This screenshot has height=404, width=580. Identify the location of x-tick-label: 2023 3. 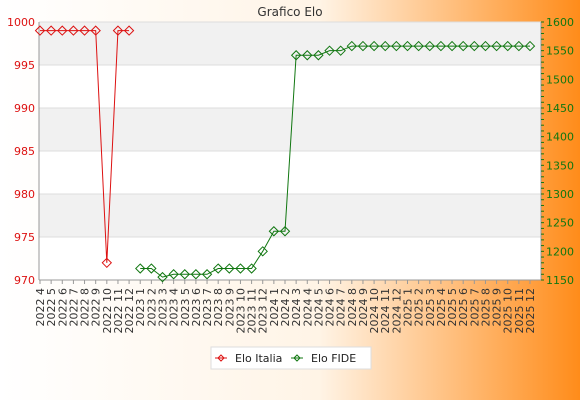
(163, 307).